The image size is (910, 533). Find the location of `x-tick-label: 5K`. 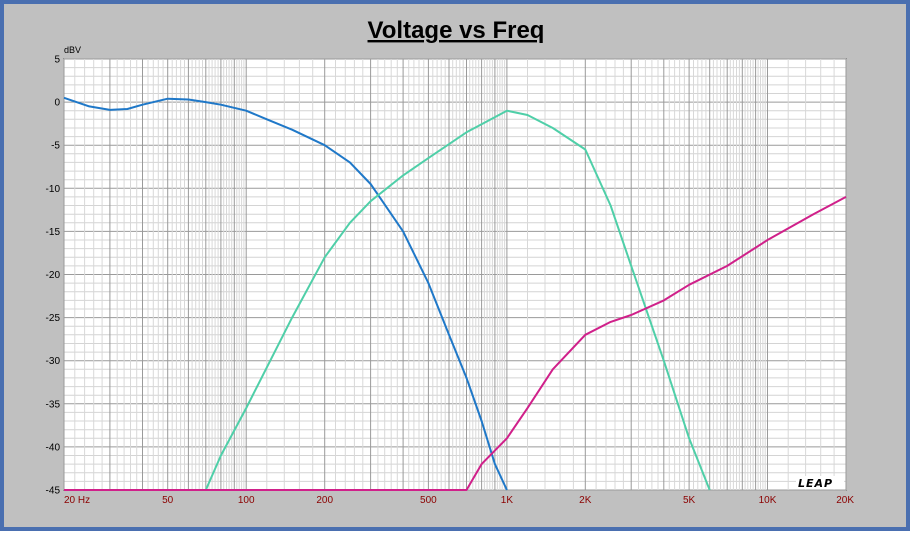

x-tick-label: 5K is located at coordinates (689, 500).